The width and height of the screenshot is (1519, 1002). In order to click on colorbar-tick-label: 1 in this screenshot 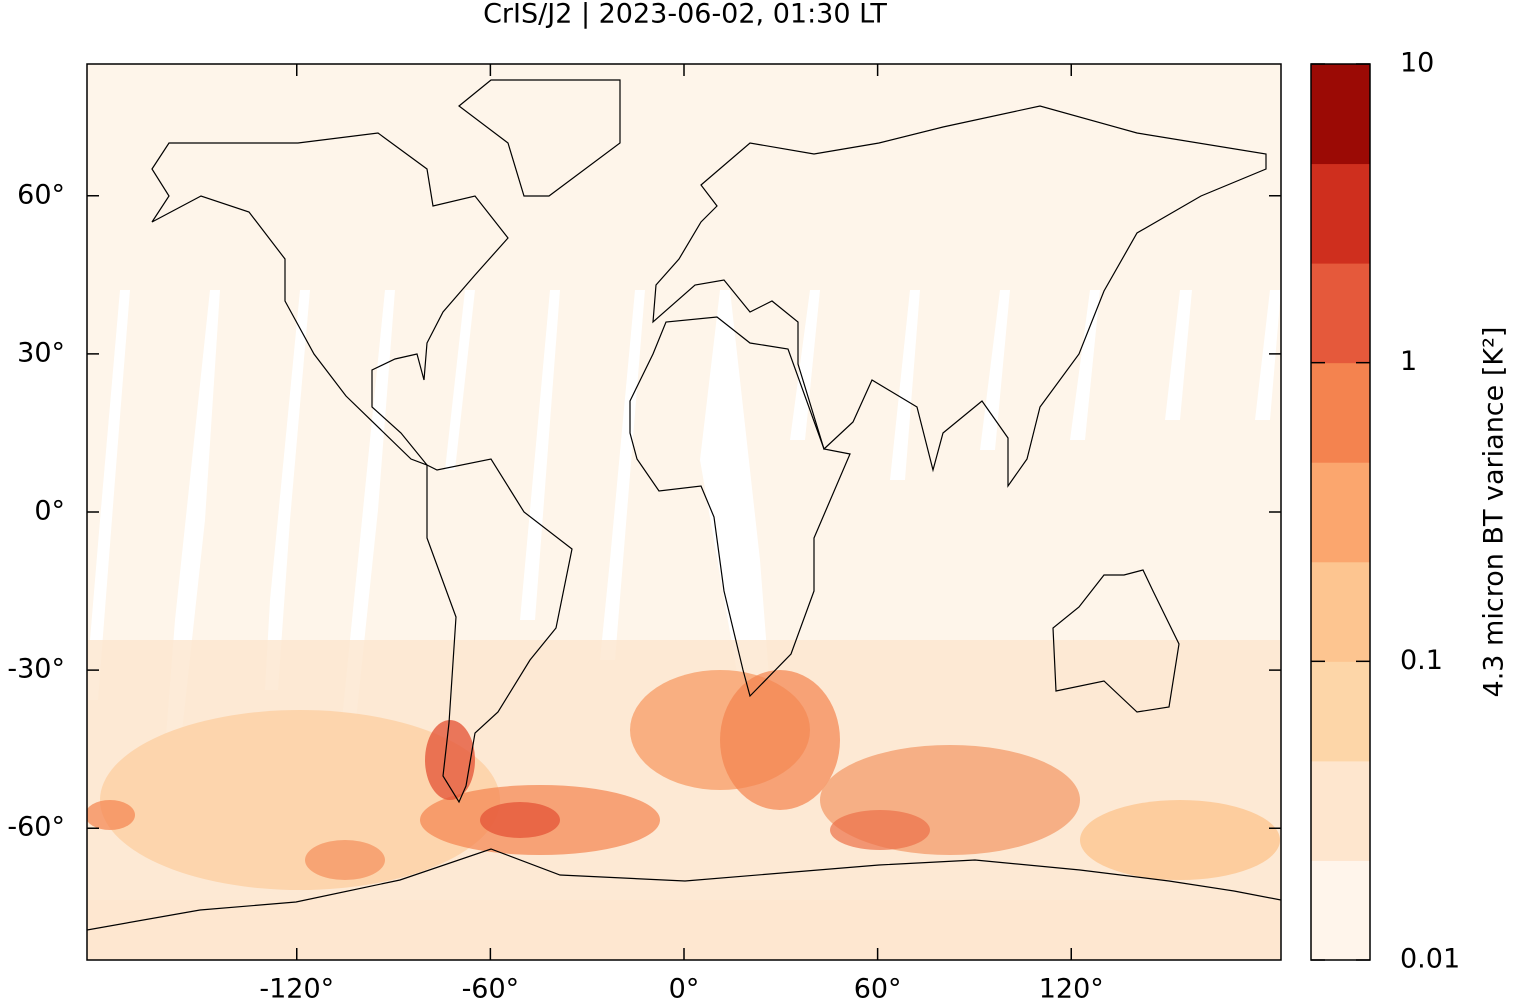, I will do `click(1408, 361)`.